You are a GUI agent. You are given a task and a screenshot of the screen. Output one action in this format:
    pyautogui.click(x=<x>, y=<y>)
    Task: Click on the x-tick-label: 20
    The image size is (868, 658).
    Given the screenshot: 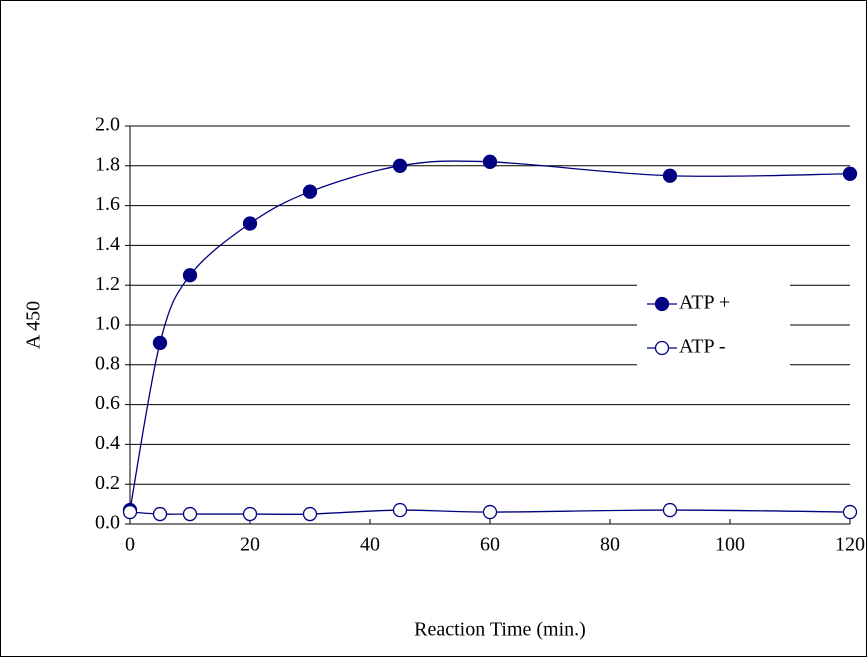 What is the action you would take?
    pyautogui.click(x=250, y=545)
    